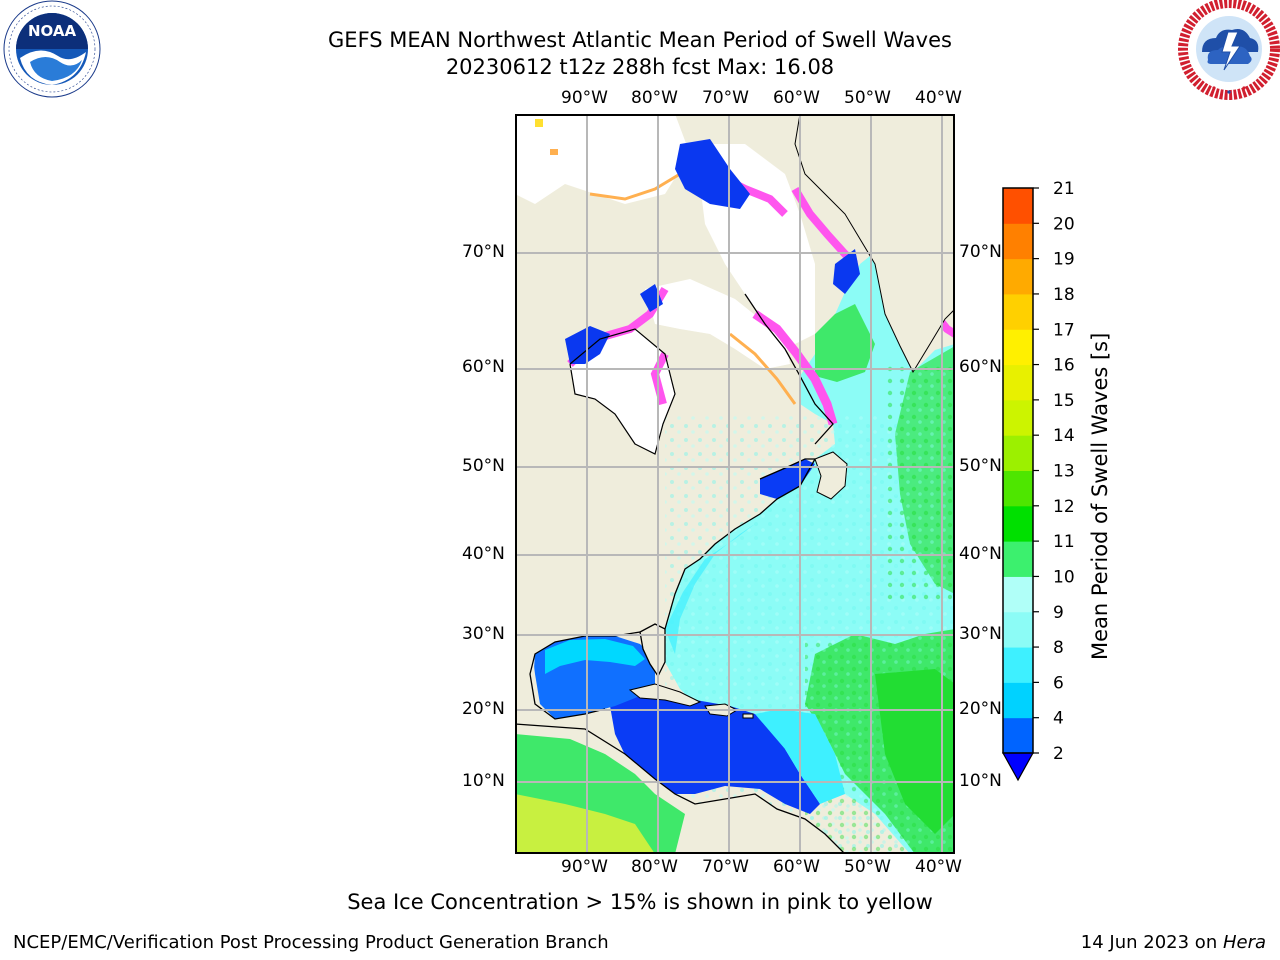  What do you see at coordinates (980, 554) in the screenshot?
I see `lat-label-right: 40°N` at bounding box center [980, 554].